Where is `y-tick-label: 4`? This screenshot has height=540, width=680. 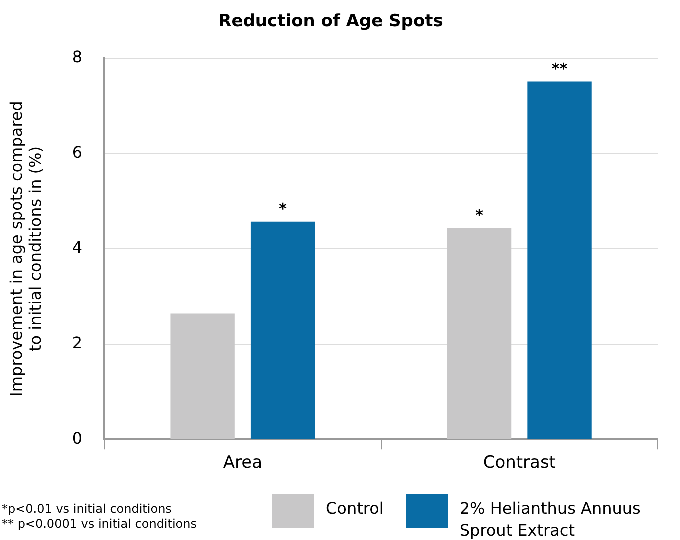
y-tick-label: 4 is located at coordinates (77, 248).